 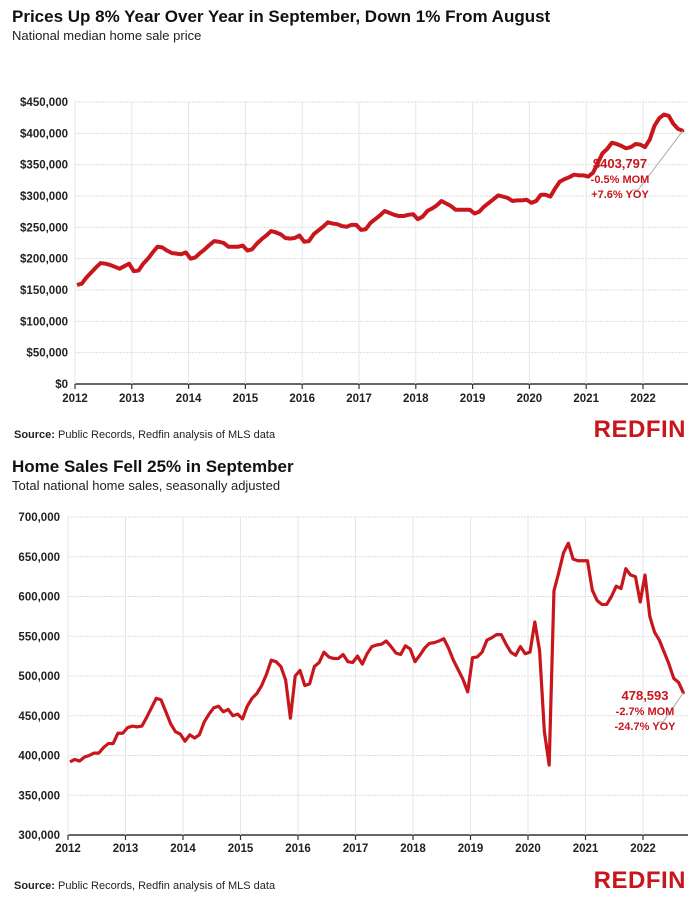 What do you see at coordinates (39, 518) in the screenshot?
I see `y-tick-label: 700,000` at bounding box center [39, 518].